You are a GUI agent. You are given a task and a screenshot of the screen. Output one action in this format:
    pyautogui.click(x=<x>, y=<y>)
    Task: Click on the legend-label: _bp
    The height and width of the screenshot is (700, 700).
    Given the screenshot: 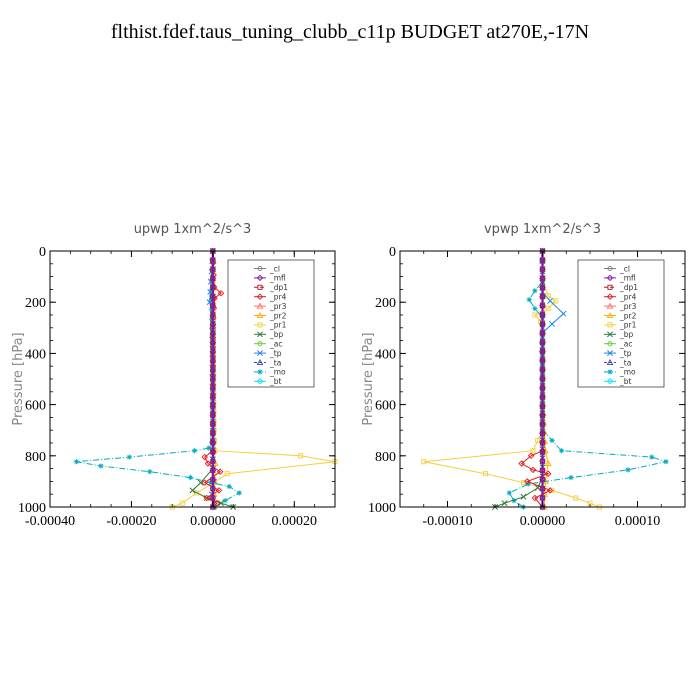 What is the action you would take?
    pyautogui.click(x=626, y=334)
    